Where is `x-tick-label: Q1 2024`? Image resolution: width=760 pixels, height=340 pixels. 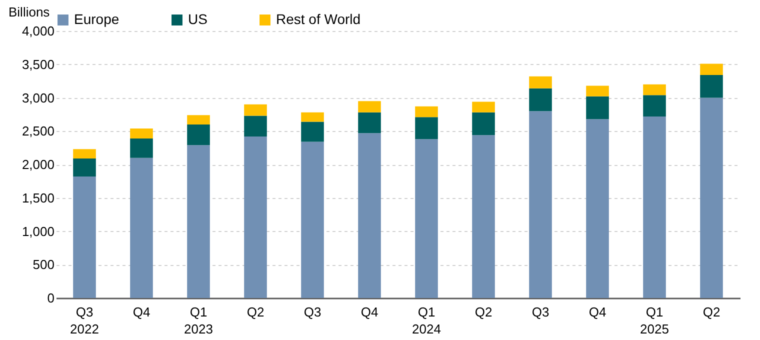 x-tick-label: Q1 2024 is located at coordinates (426, 320).